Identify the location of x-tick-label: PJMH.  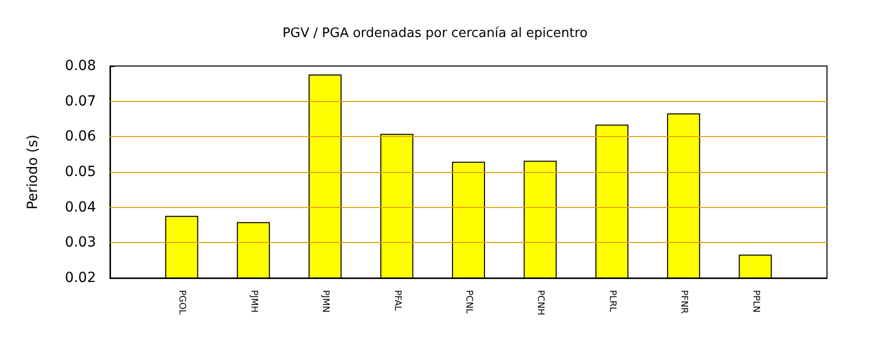
(253, 301).